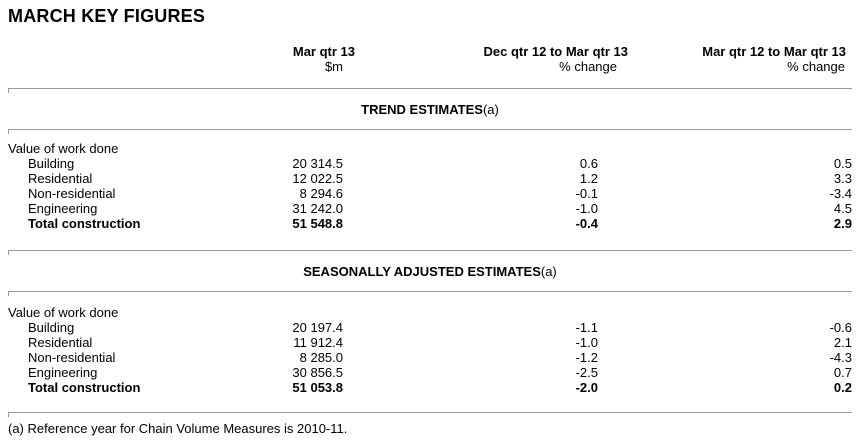 Image resolution: width=856 pixels, height=444 pixels. What do you see at coordinates (134, 59) in the screenshot?
I see `column-header-stub` at bounding box center [134, 59].